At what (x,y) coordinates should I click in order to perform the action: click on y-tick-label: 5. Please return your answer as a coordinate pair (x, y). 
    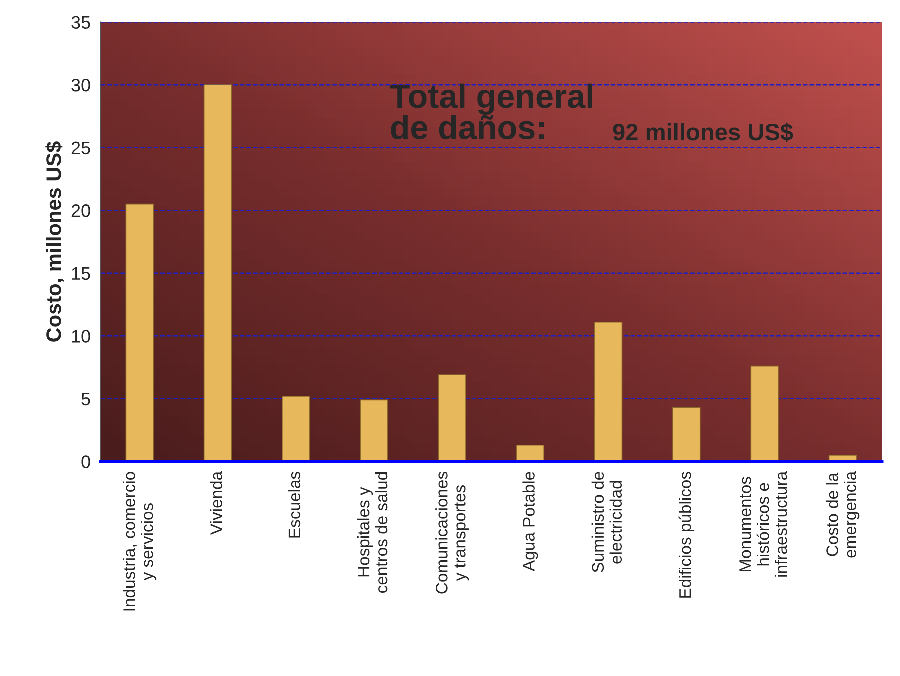
    Looking at the image, I should click on (86, 399).